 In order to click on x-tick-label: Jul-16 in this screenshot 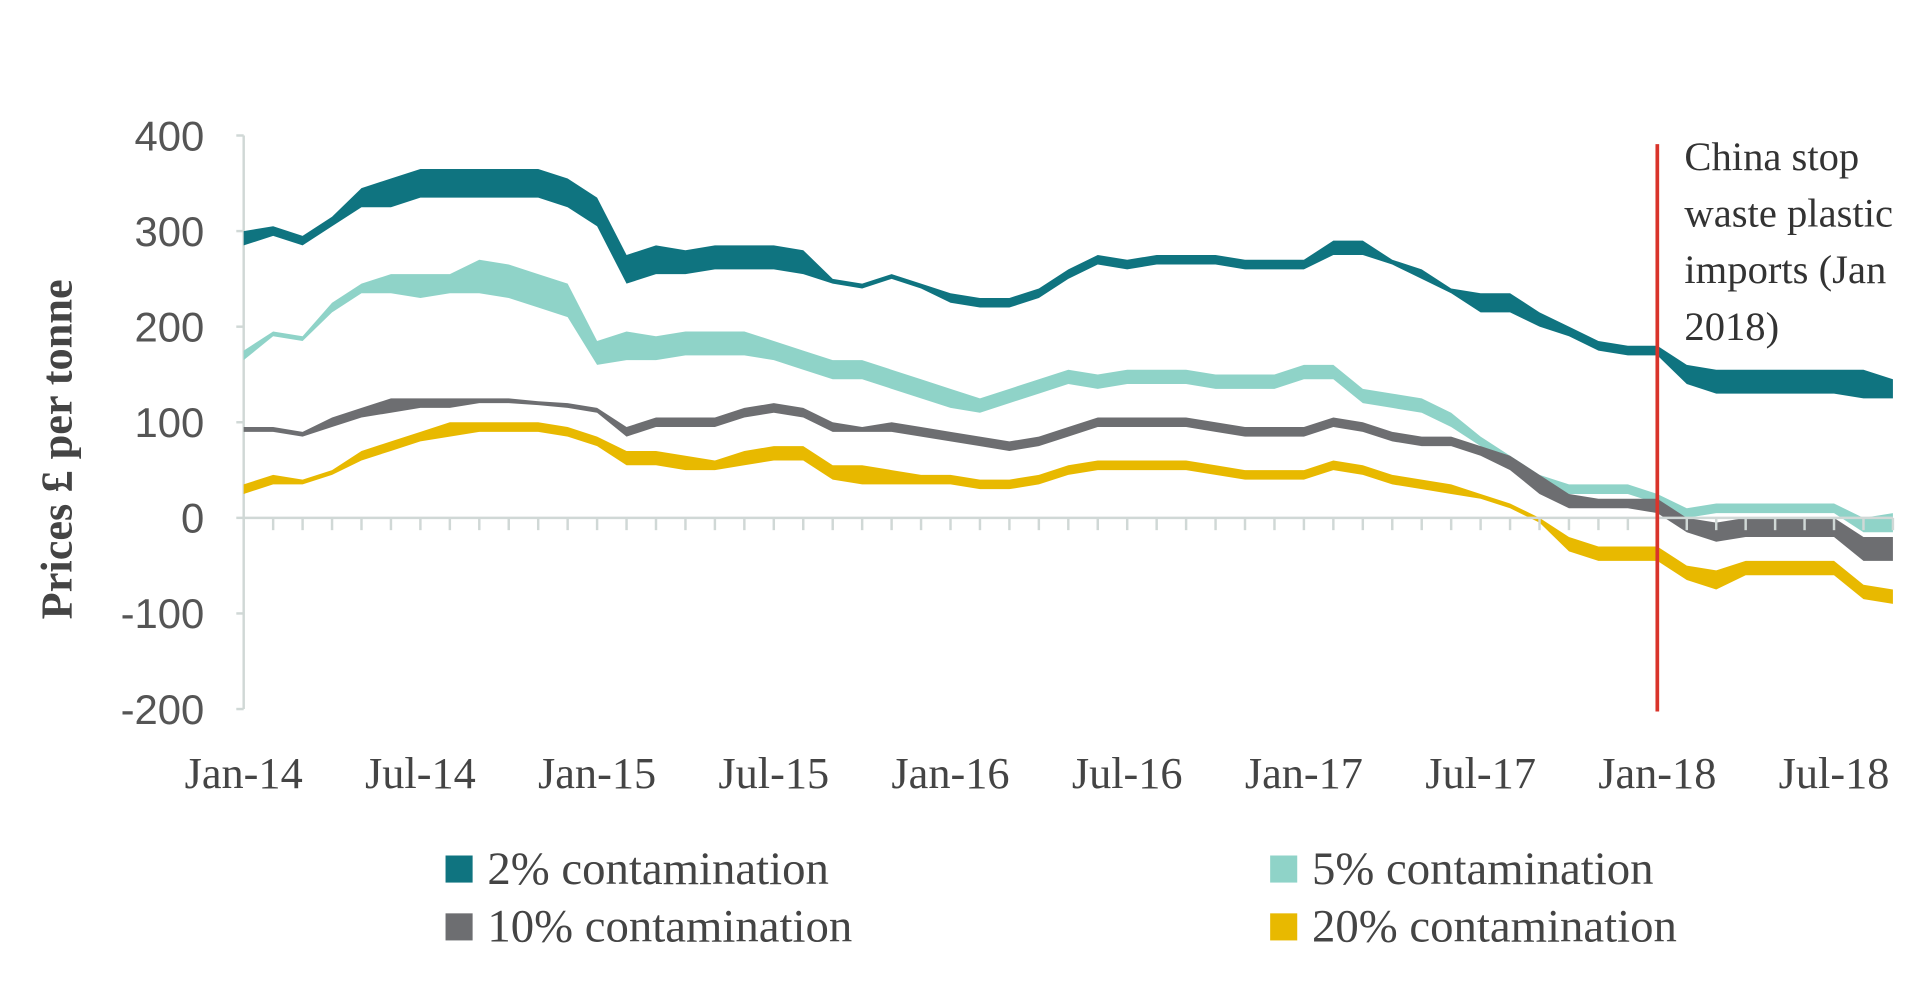, I will do `click(1127, 773)`.